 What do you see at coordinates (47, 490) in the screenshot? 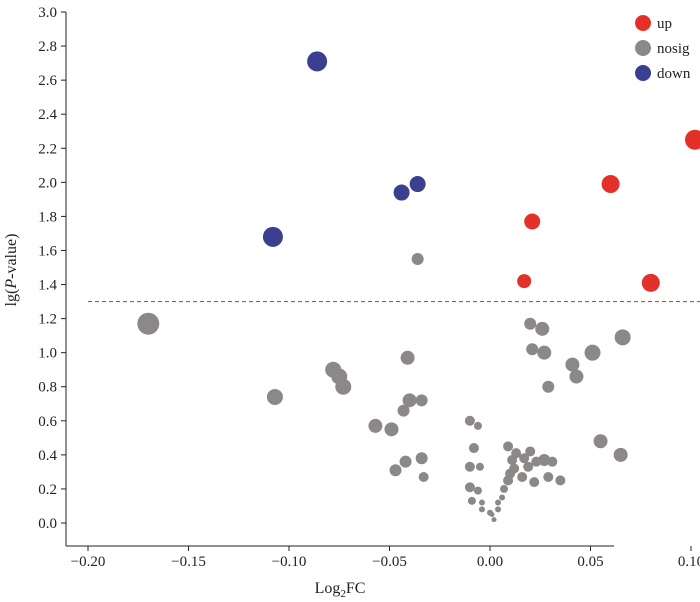
I see `y-tick-label: 0.2` at bounding box center [47, 490].